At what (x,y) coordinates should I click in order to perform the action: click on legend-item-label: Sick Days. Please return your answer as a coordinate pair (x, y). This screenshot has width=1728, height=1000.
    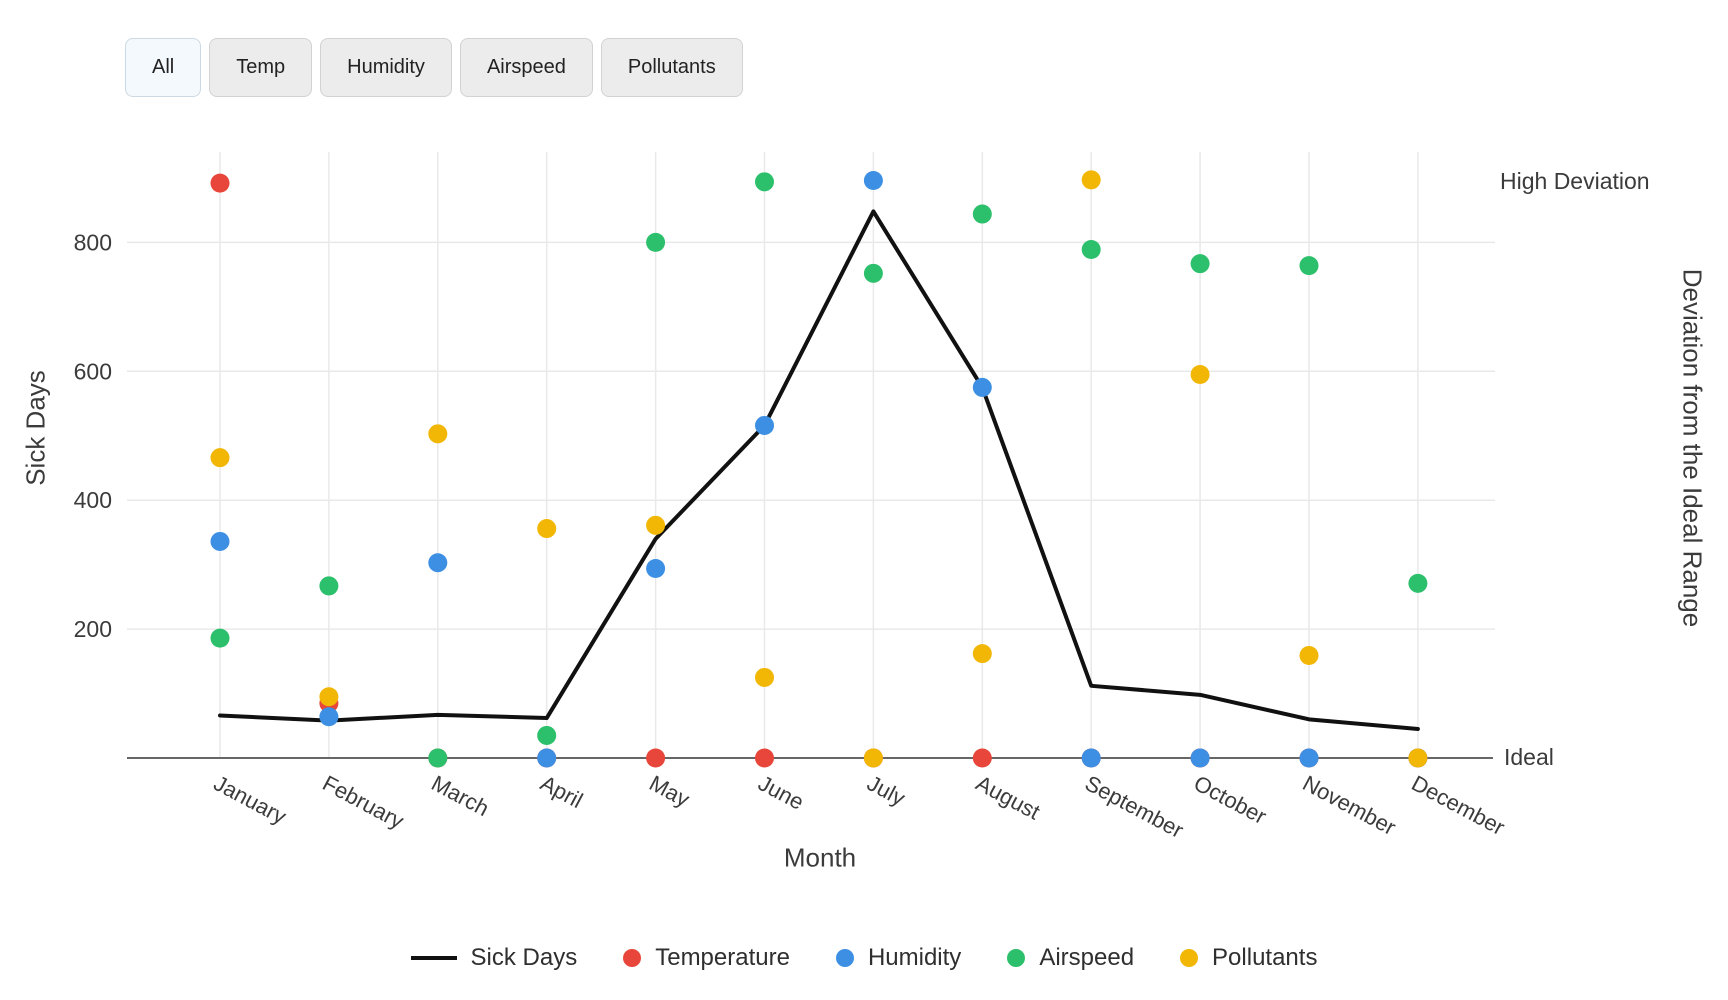
    Looking at the image, I should click on (524, 957).